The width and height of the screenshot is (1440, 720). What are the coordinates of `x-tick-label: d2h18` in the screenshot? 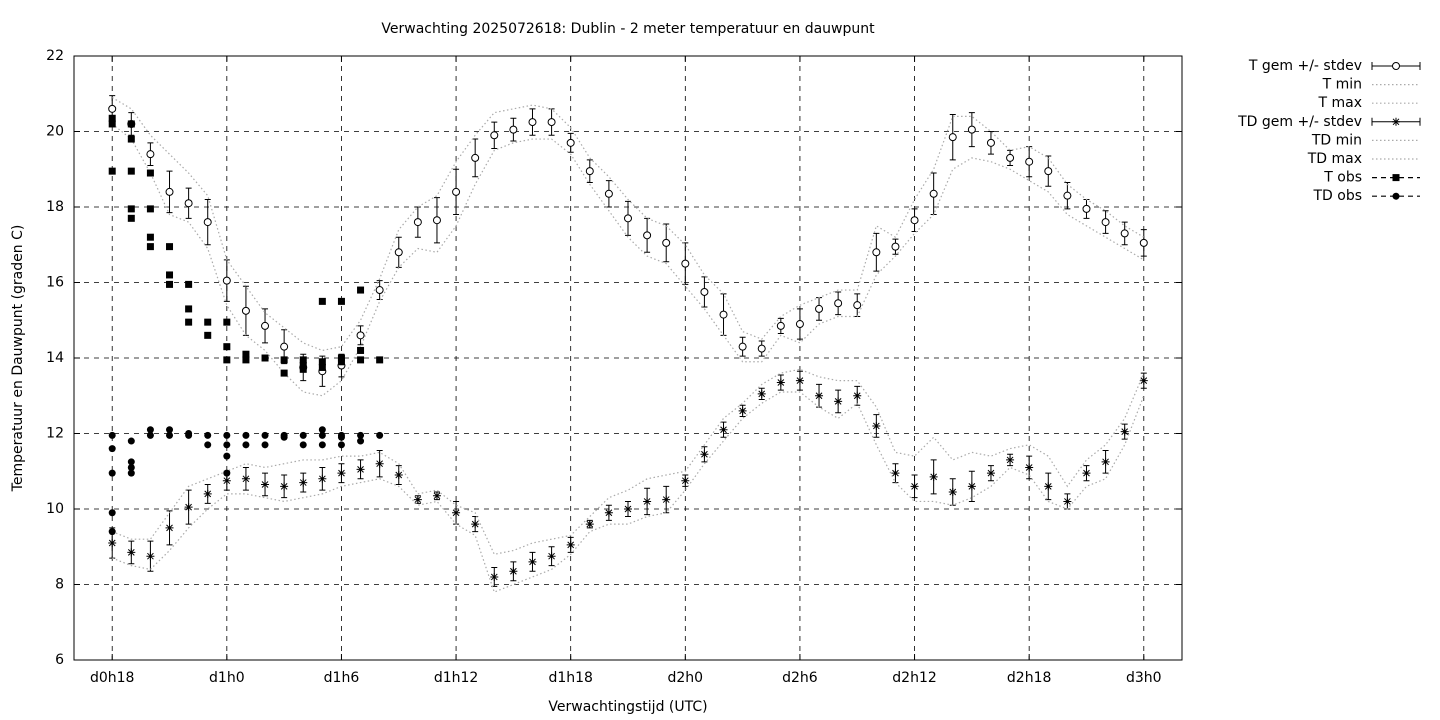 It's located at (1029, 678).